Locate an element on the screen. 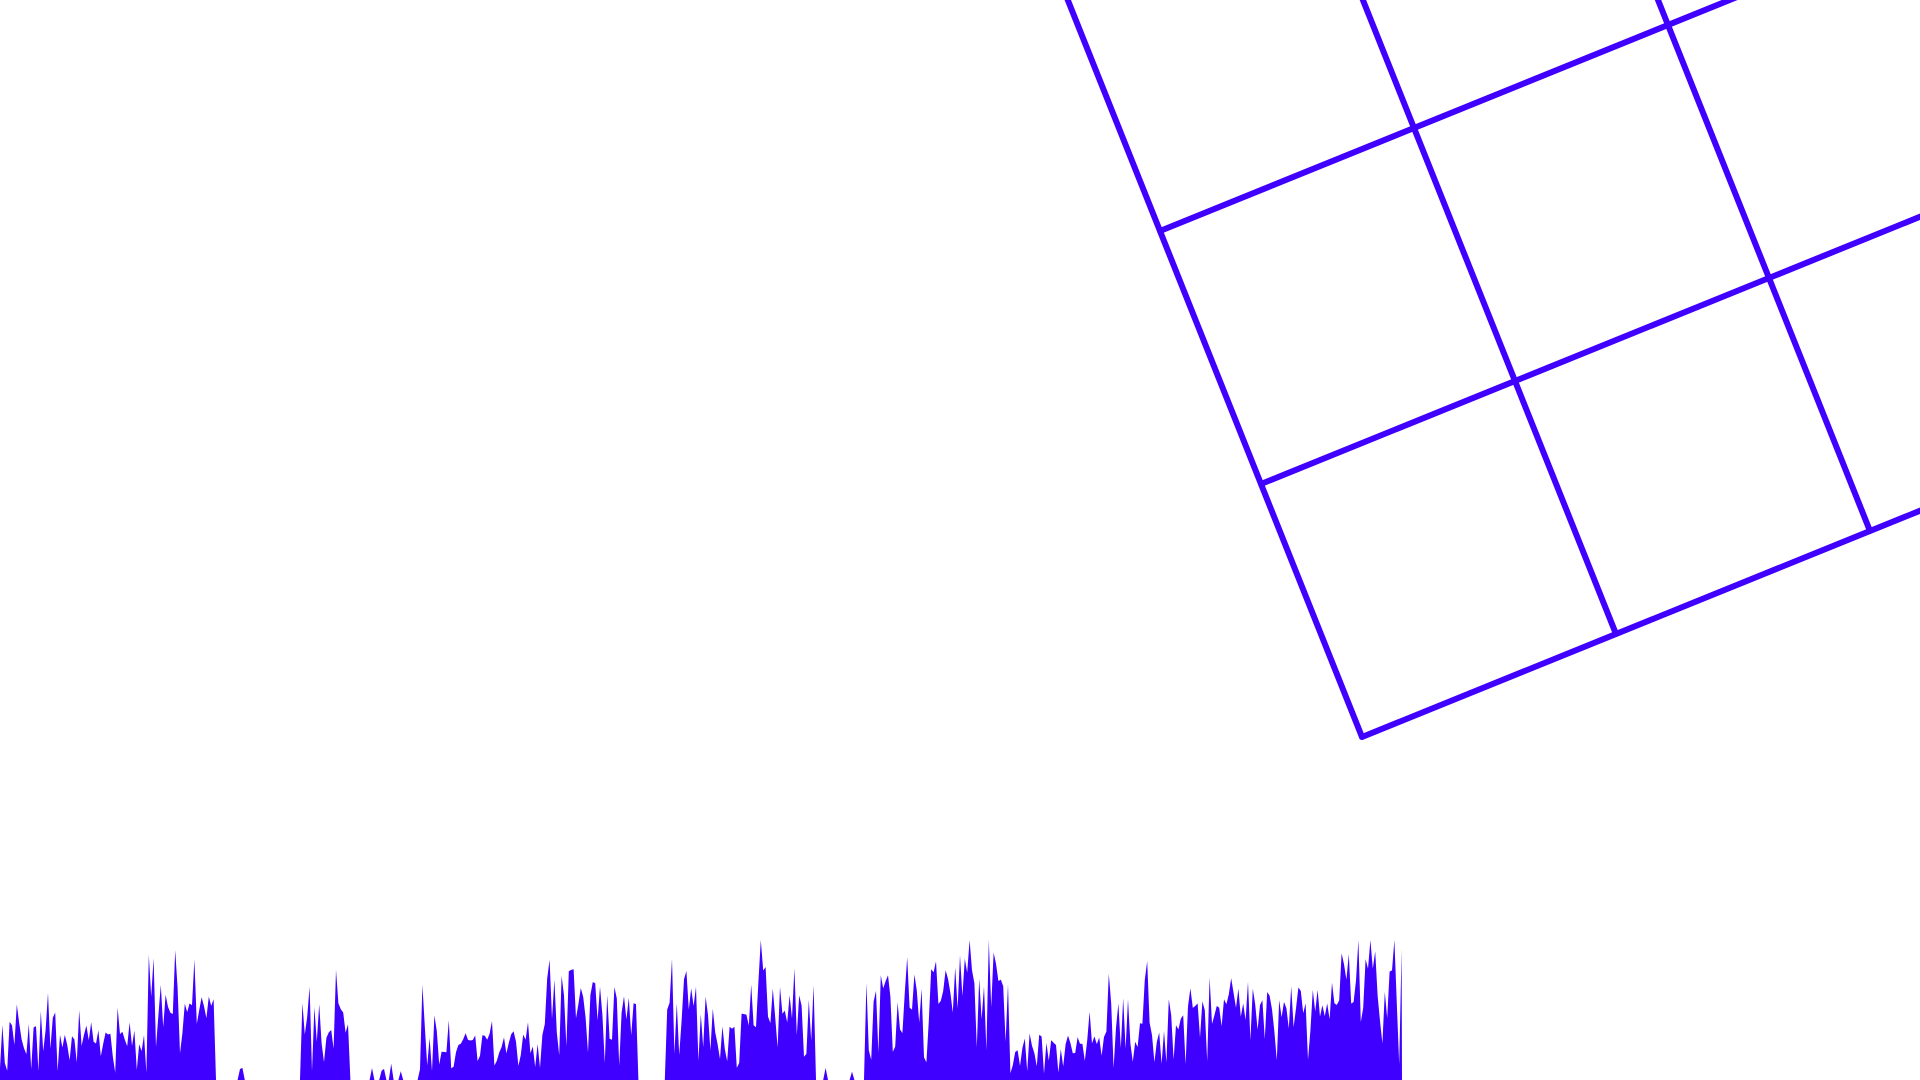 This screenshot has height=1080, width=1920. waveform-shape is located at coordinates (701, 1010).